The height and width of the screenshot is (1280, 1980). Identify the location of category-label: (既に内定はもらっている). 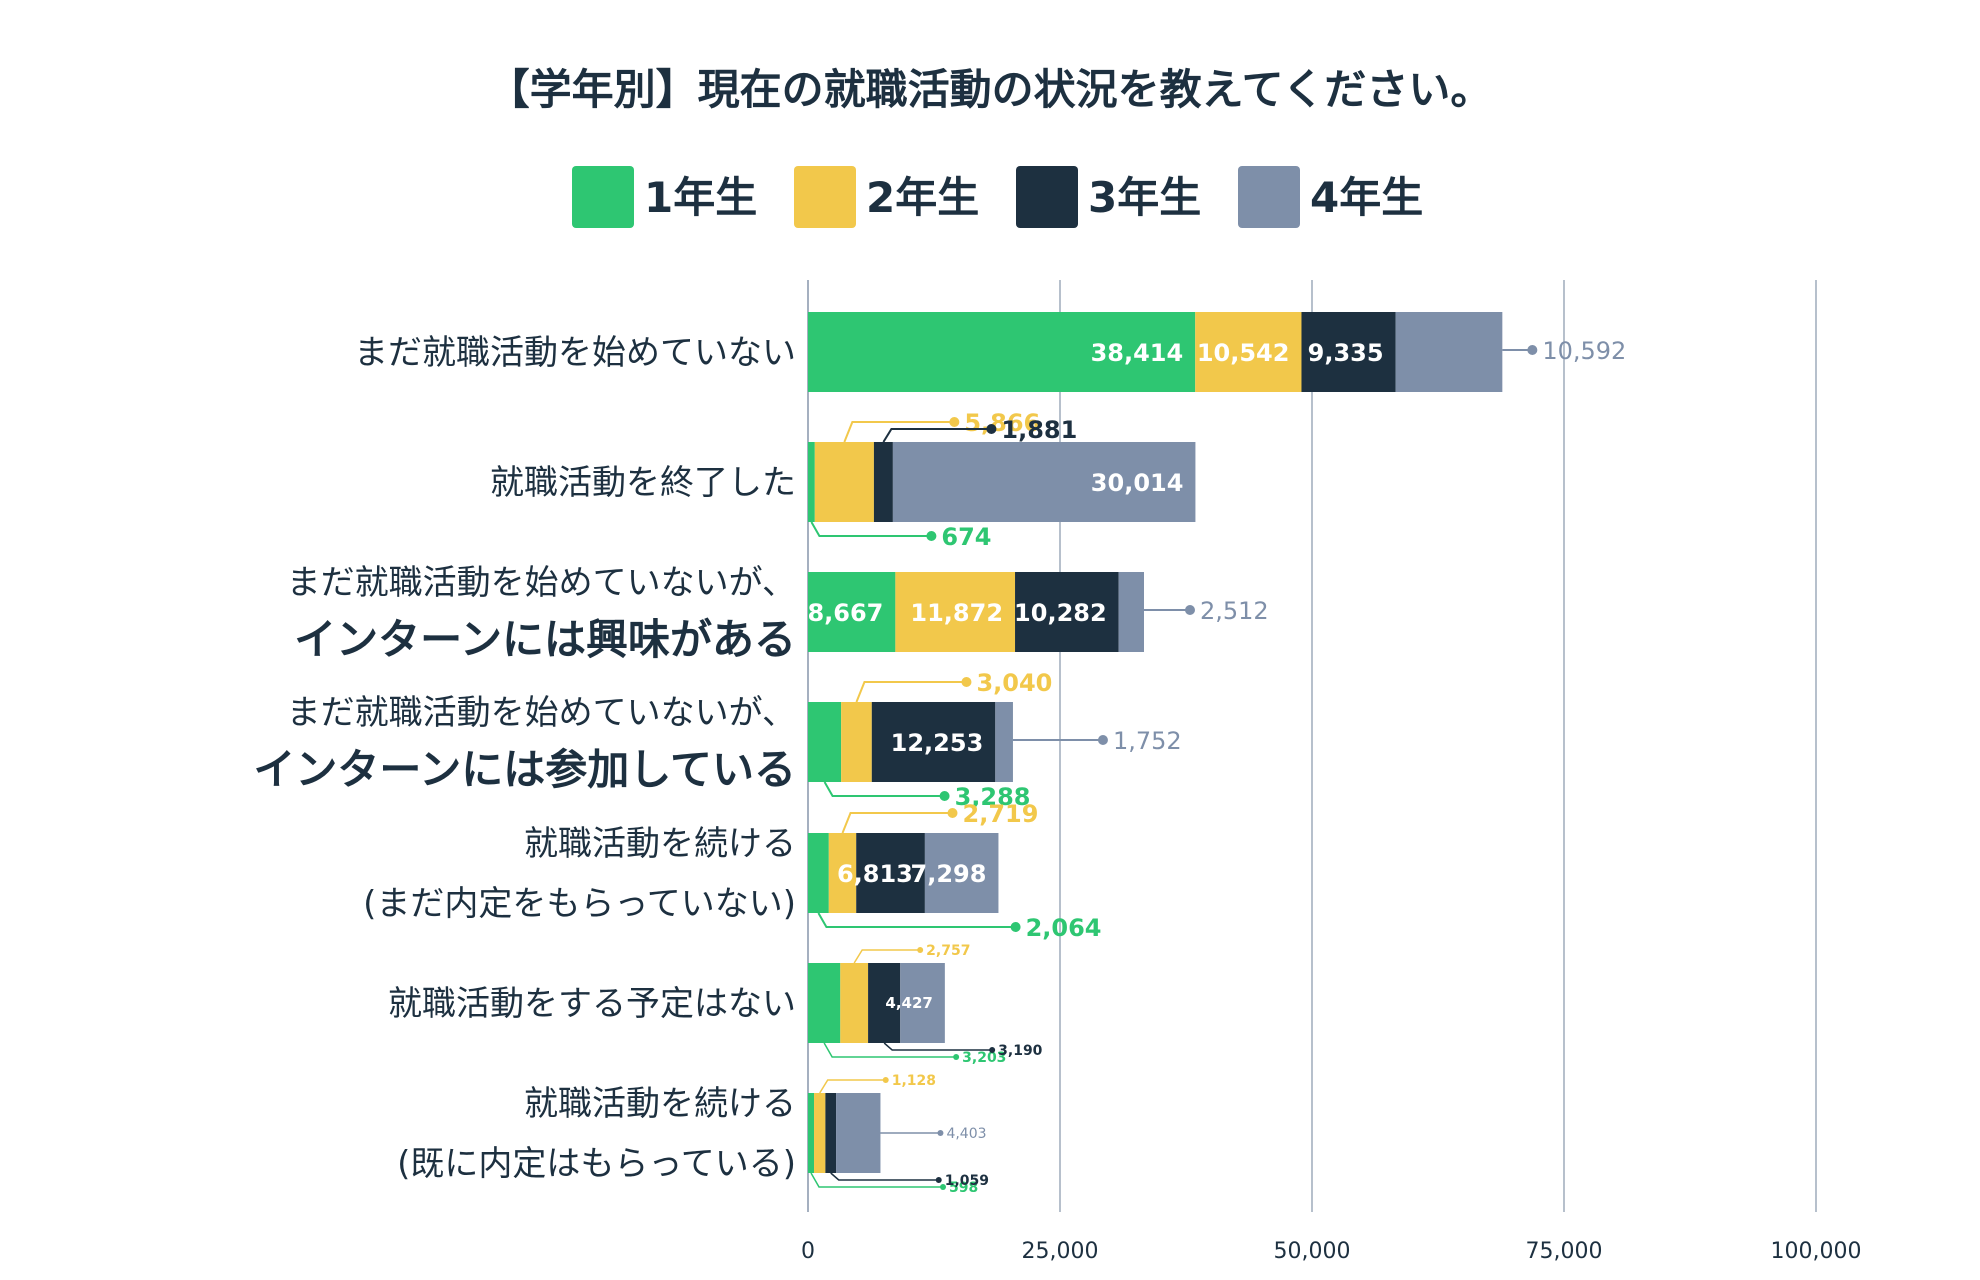
(596, 1164).